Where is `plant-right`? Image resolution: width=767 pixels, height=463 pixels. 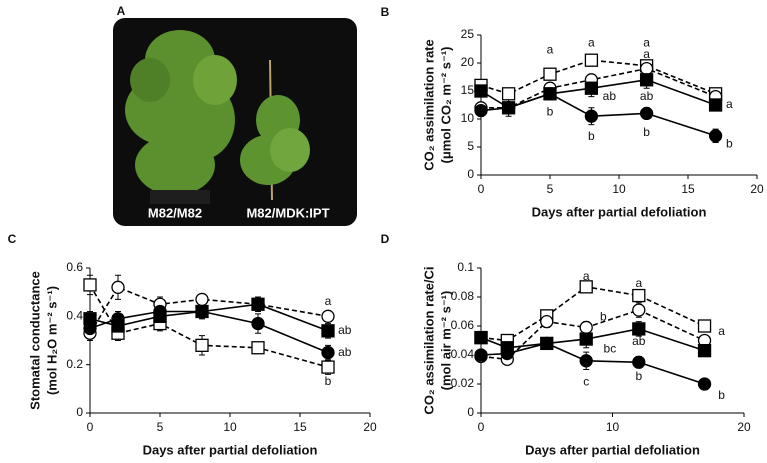 plant-right is located at coordinates (275, 140).